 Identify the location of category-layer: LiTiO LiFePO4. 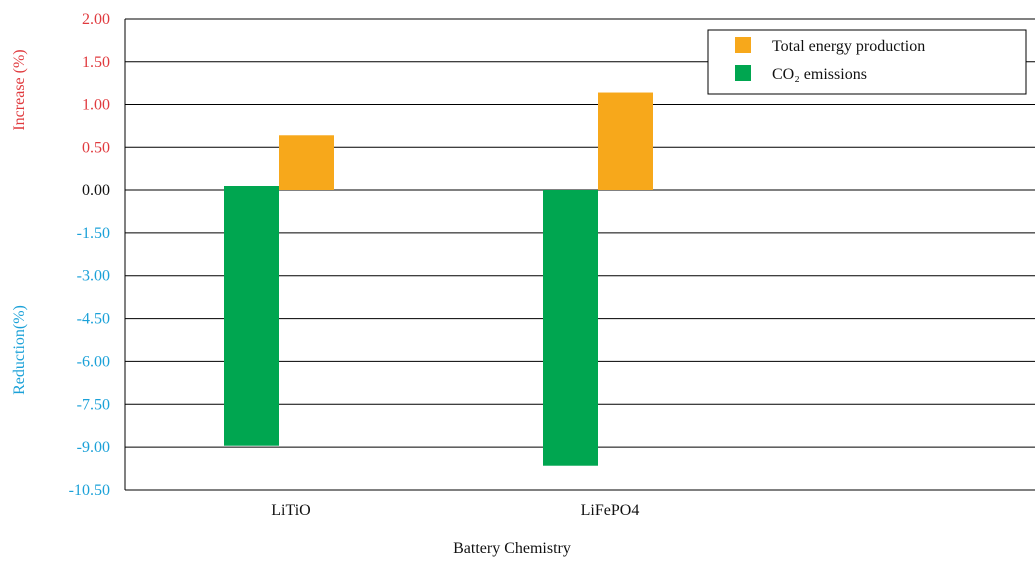
(455, 510).